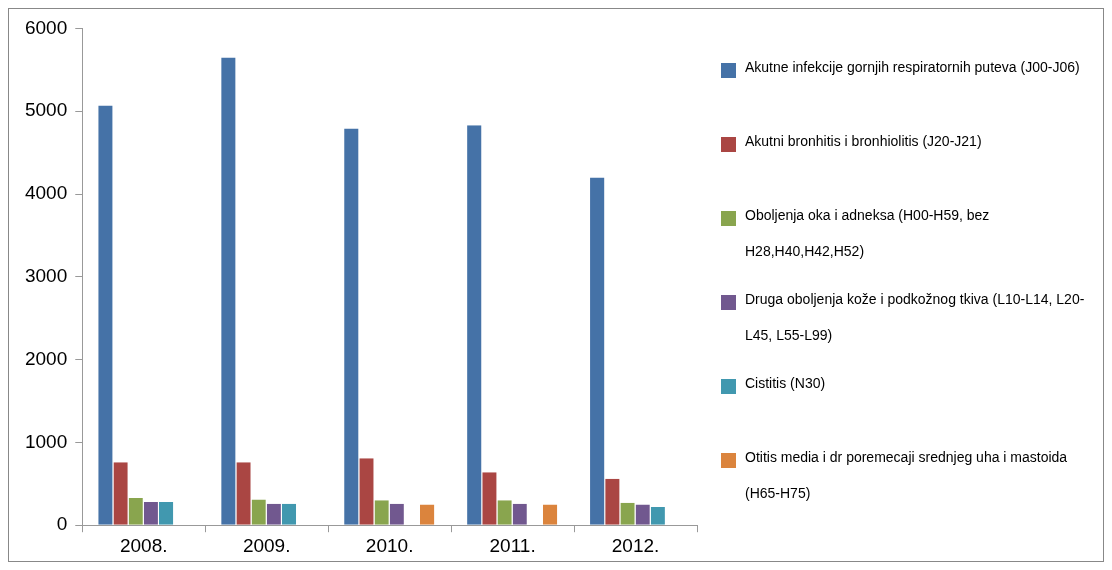 The image size is (1112, 570). Describe the element at coordinates (915, 317) in the screenshot. I see `text: Druga oboljenja kože i podkožnog tkiva (L10-L14, L20-L45, L55-L99)` at that location.